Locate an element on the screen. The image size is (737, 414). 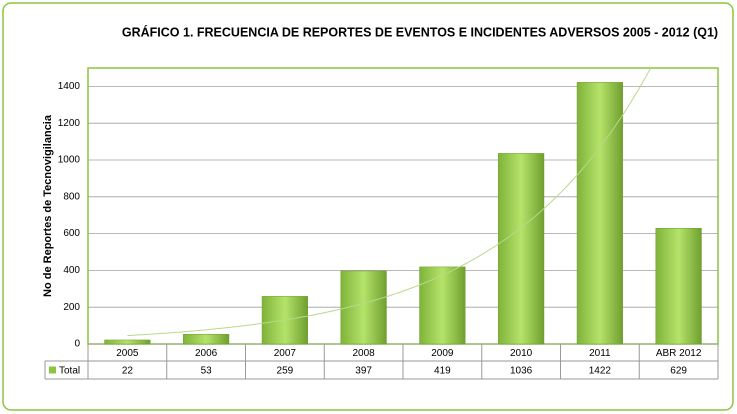
x-tick-label: 2008 is located at coordinates (364, 353).